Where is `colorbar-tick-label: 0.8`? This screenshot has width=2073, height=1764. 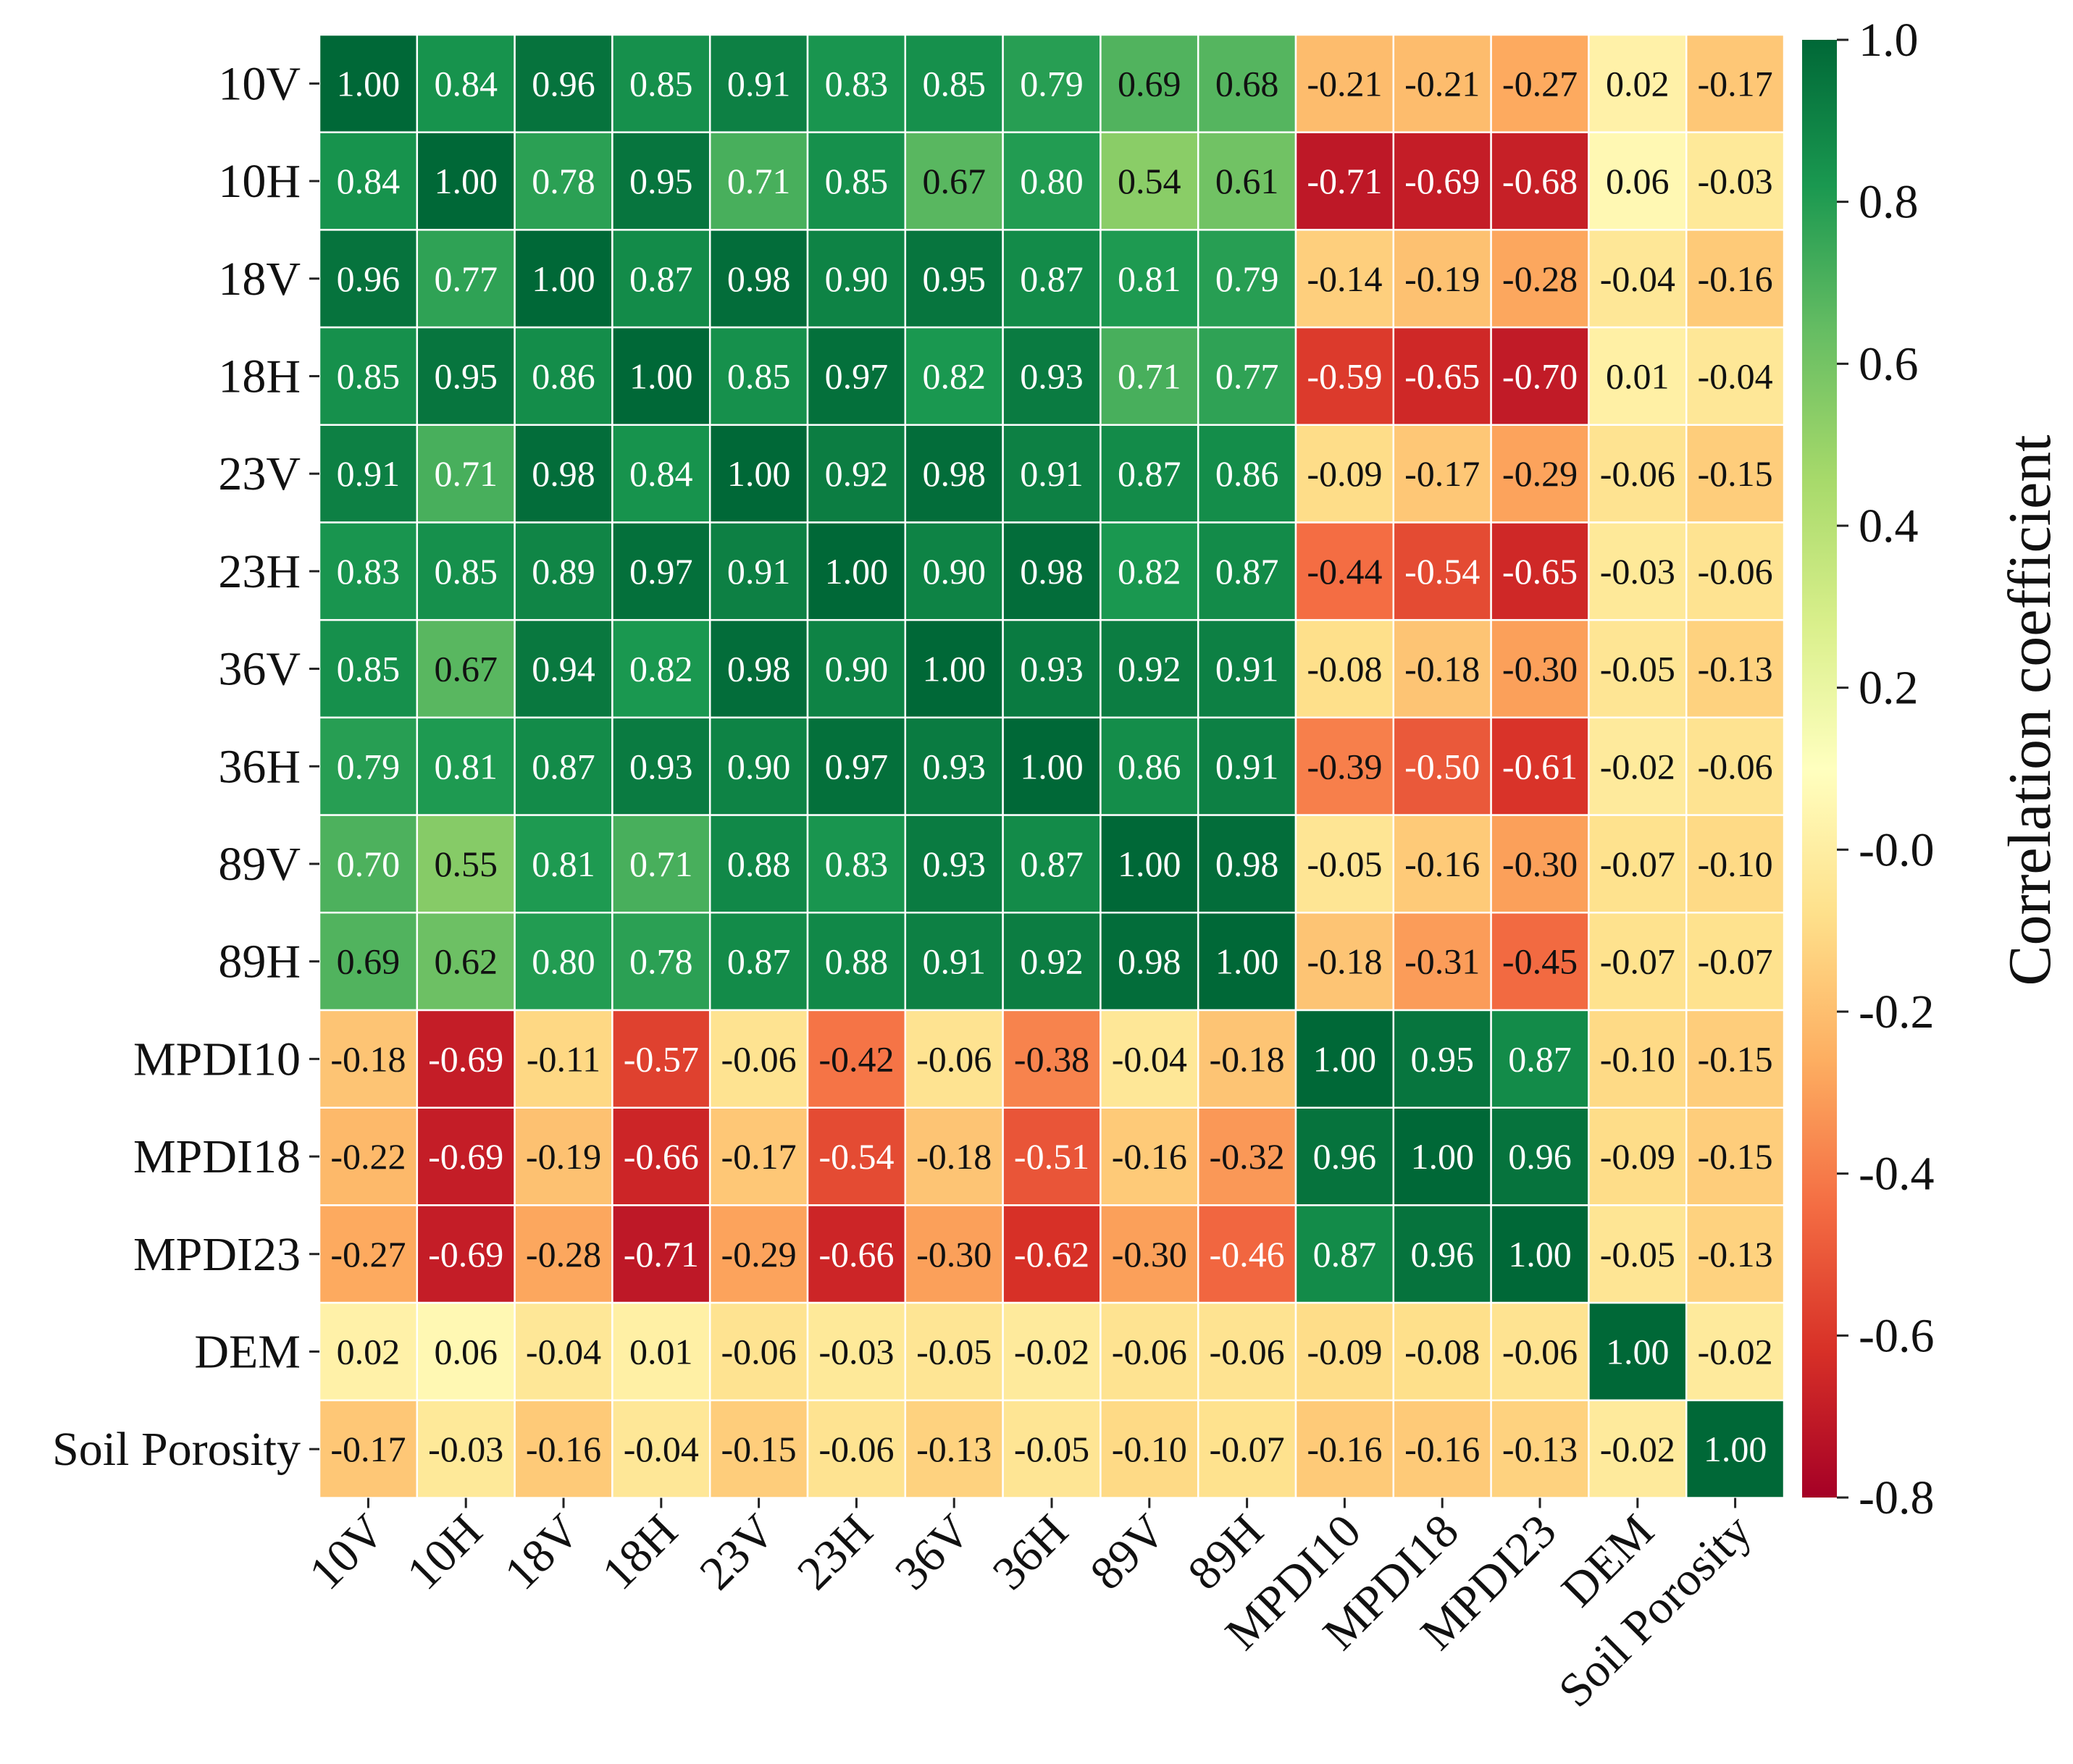 colorbar-tick-label: 0.8 is located at coordinates (1889, 202).